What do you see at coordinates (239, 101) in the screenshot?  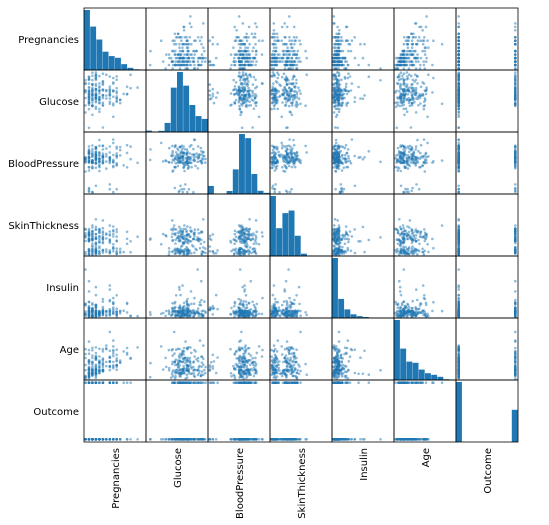 I see `cell-Glucose-BloodPressure` at bounding box center [239, 101].